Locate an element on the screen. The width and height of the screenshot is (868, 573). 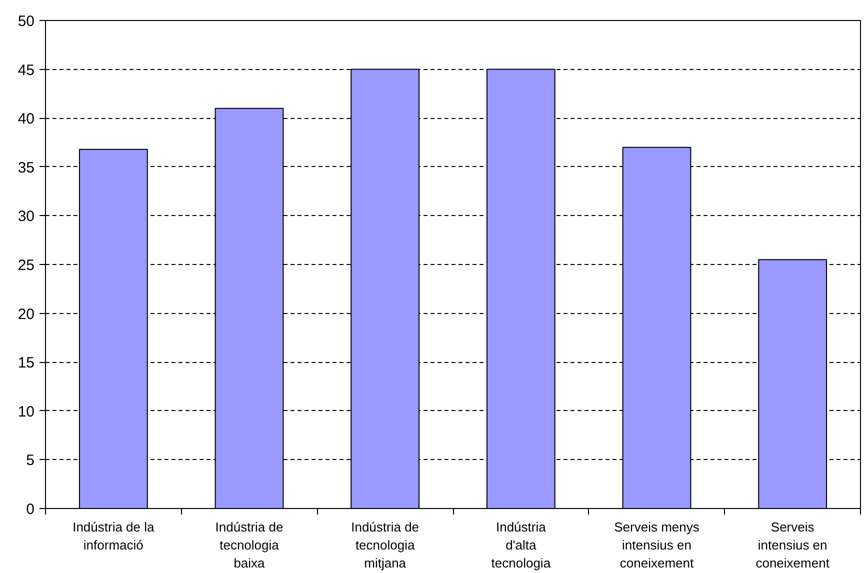
x-tick-label: Indústria de la informació is located at coordinates (114, 536).